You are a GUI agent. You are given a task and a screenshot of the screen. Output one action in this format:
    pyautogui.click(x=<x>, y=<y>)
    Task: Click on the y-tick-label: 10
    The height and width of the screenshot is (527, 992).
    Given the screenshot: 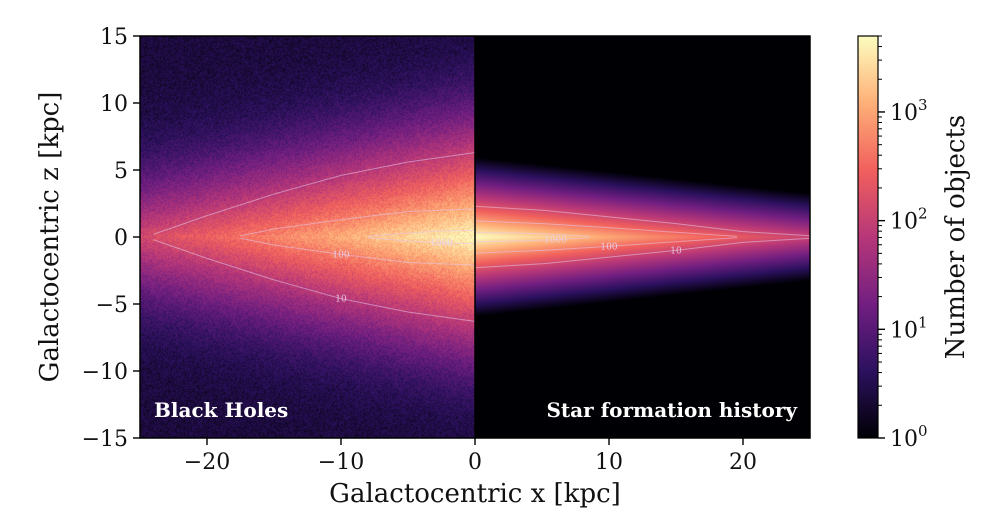 What is the action you would take?
    pyautogui.click(x=114, y=104)
    